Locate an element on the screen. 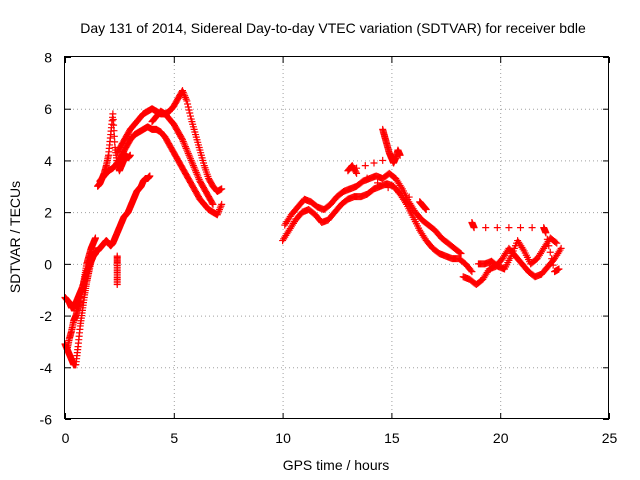 The width and height of the screenshot is (640, 480). y-tick-label: 0 is located at coordinates (48, 264).